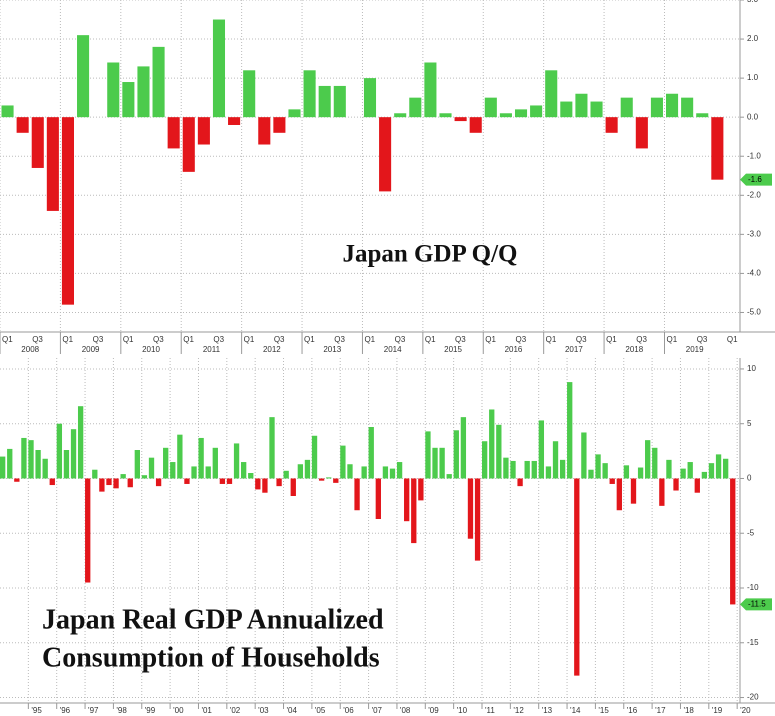 The width and height of the screenshot is (775, 716). What do you see at coordinates (547, 710) in the screenshot?
I see `x-tick-label: '13` at bounding box center [547, 710].